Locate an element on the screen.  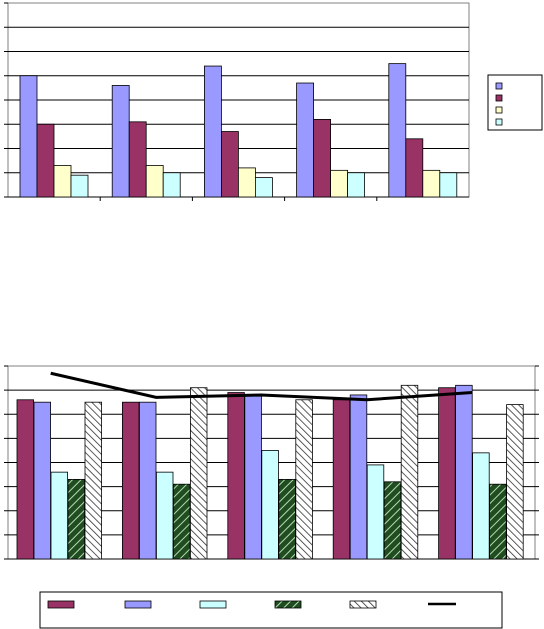
line-series is located at coordinates (261, 386).